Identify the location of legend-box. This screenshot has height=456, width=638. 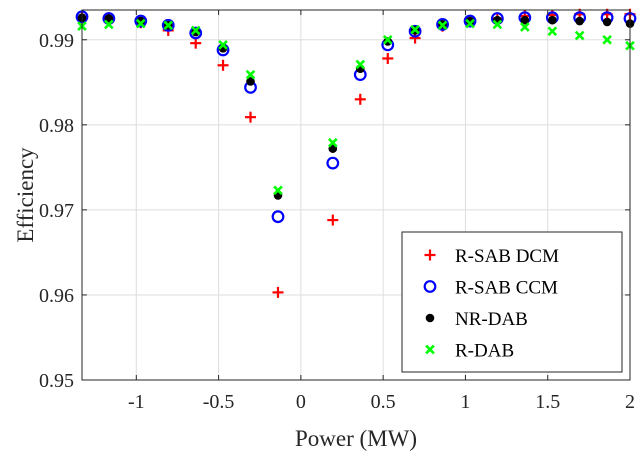
(512, 302).